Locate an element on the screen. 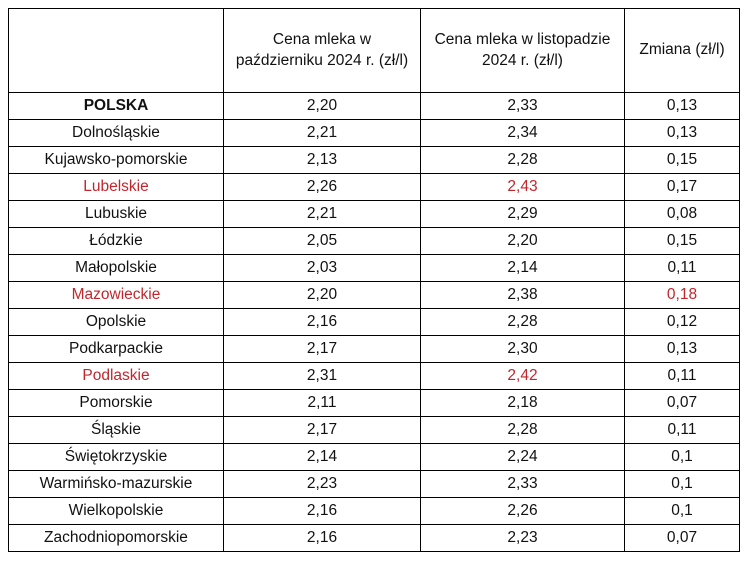 The width and height of the screenshot is (747, 572). october-price-cell: 2,31 is located at coordinates (322, 376).